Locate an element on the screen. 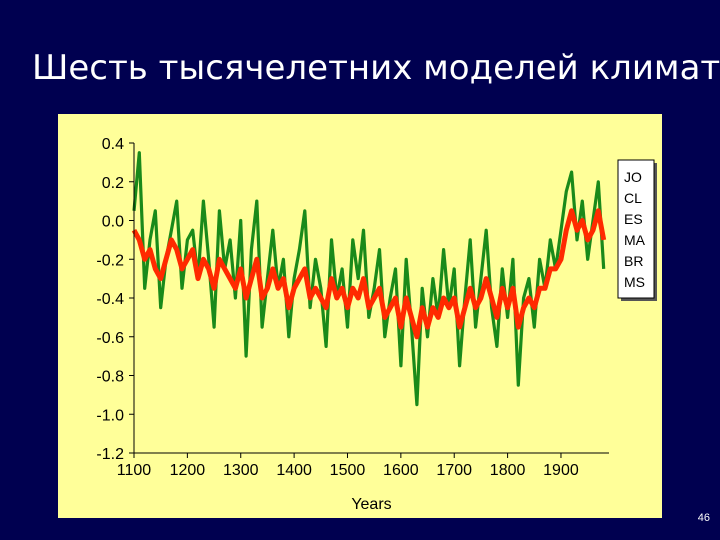 The width and height of the screenshot is (720, 540). x-tick-label: 1700 is located at coordinates (454, 470).